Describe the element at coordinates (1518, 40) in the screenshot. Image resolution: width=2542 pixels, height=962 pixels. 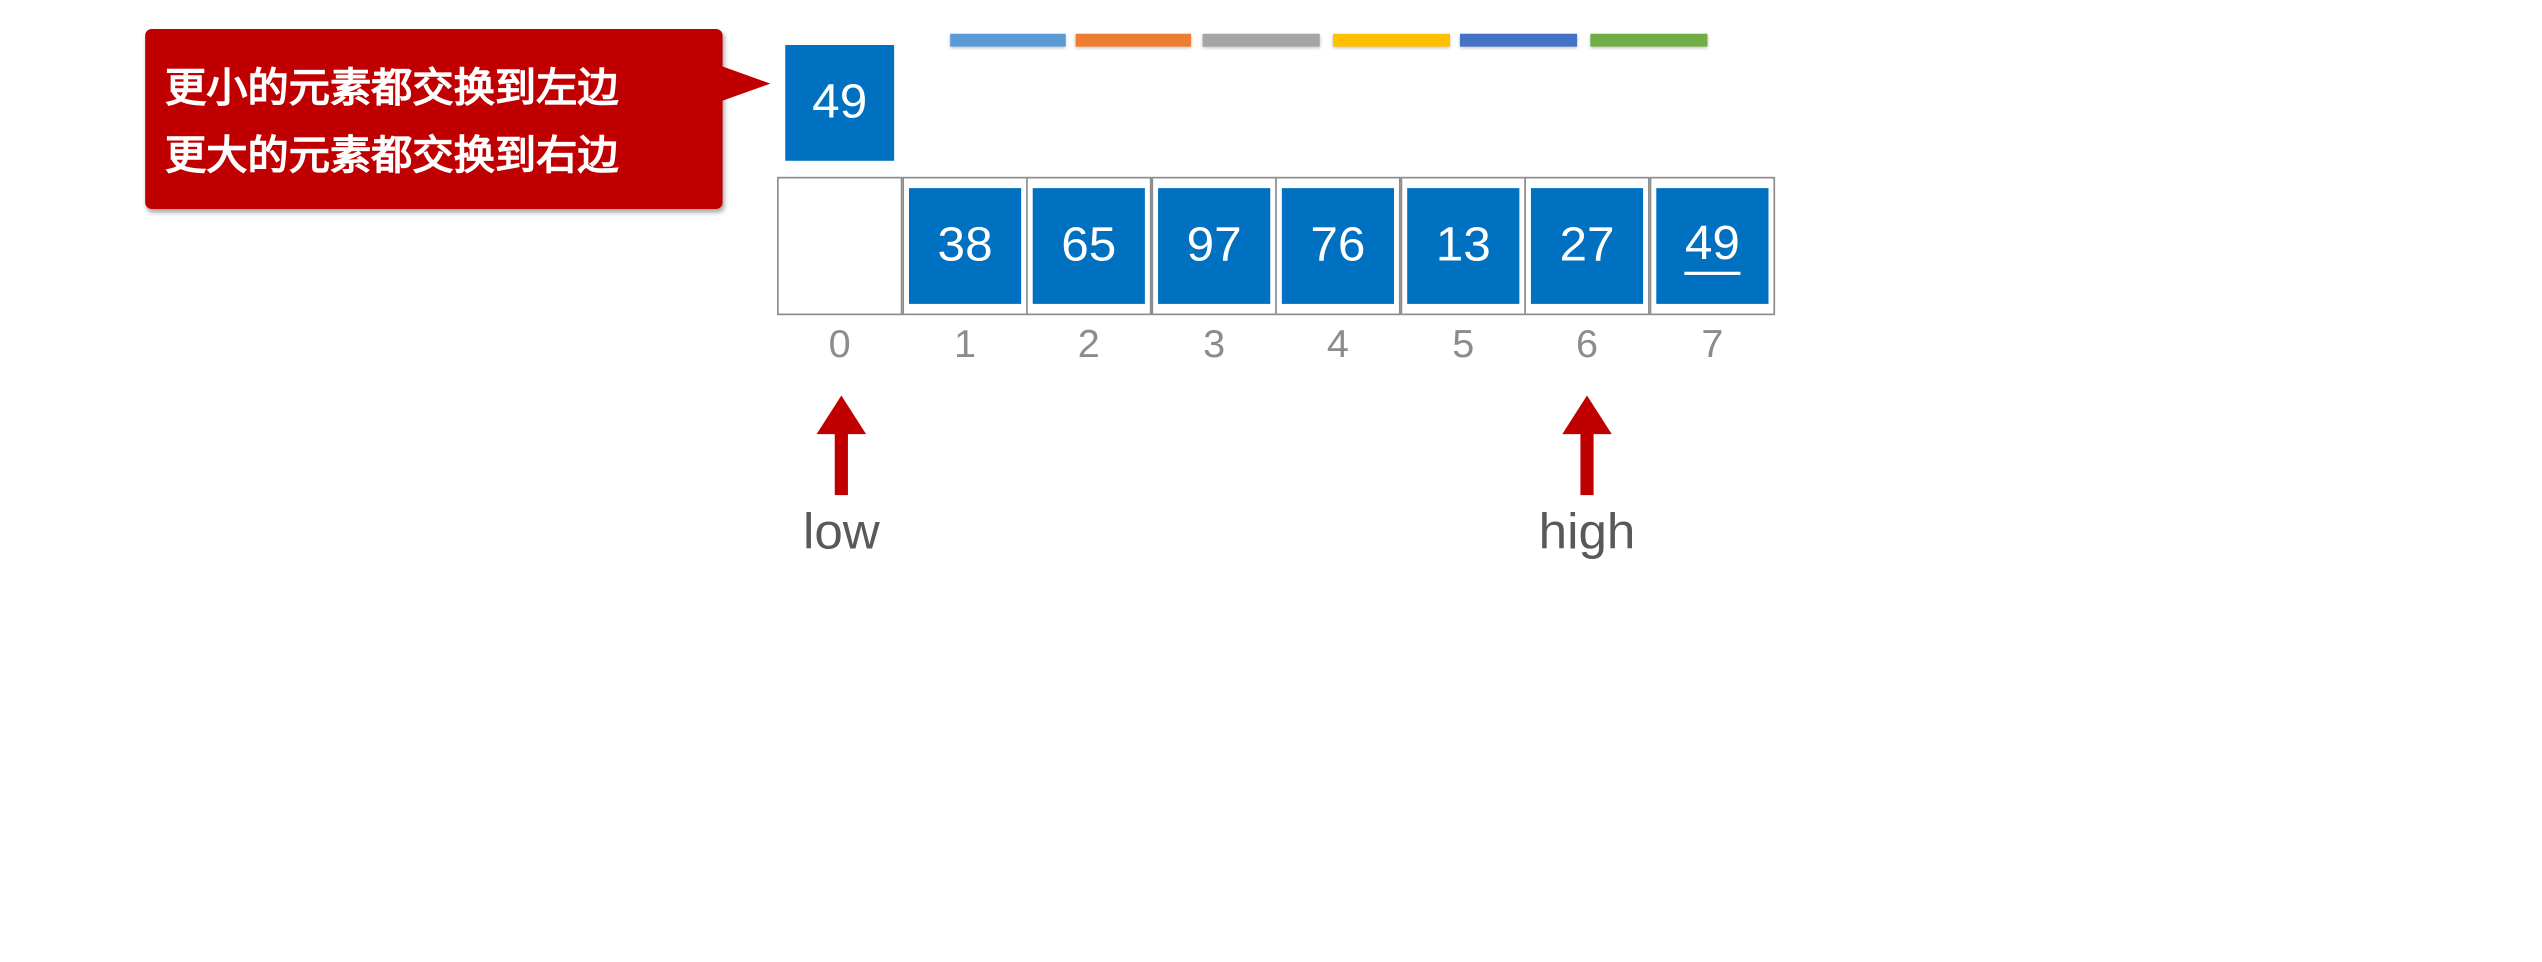
I see `legend-bar-dark-blue` at that location.